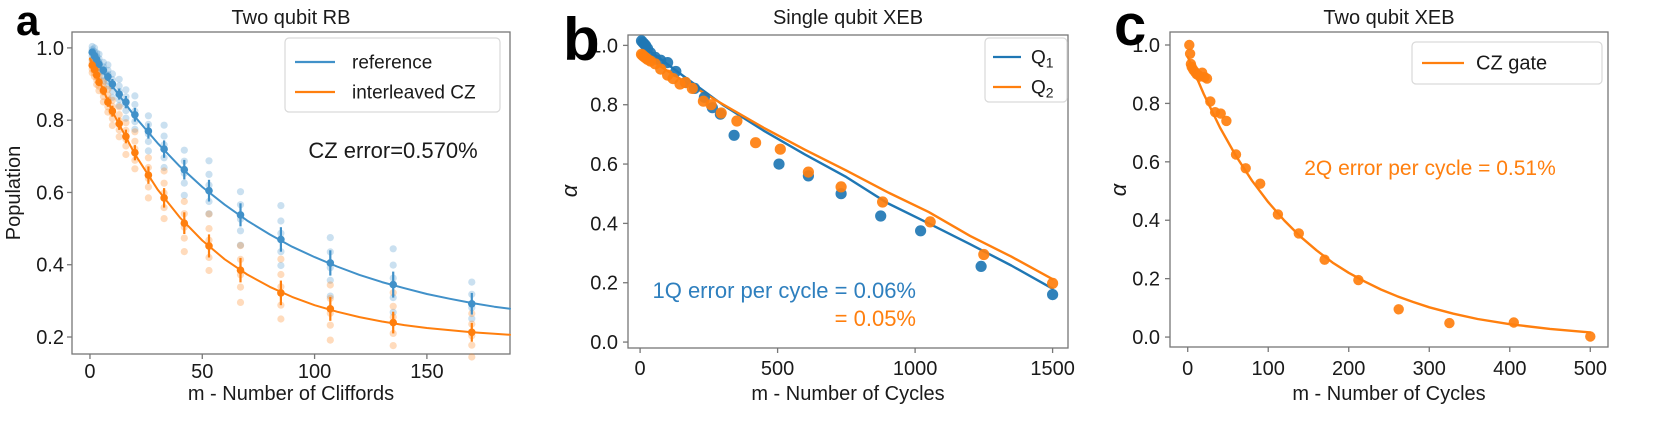 The height and width of the screenshot is (421, 1660). I want to click on y-tick-label: 0.8, so click(50, 121).